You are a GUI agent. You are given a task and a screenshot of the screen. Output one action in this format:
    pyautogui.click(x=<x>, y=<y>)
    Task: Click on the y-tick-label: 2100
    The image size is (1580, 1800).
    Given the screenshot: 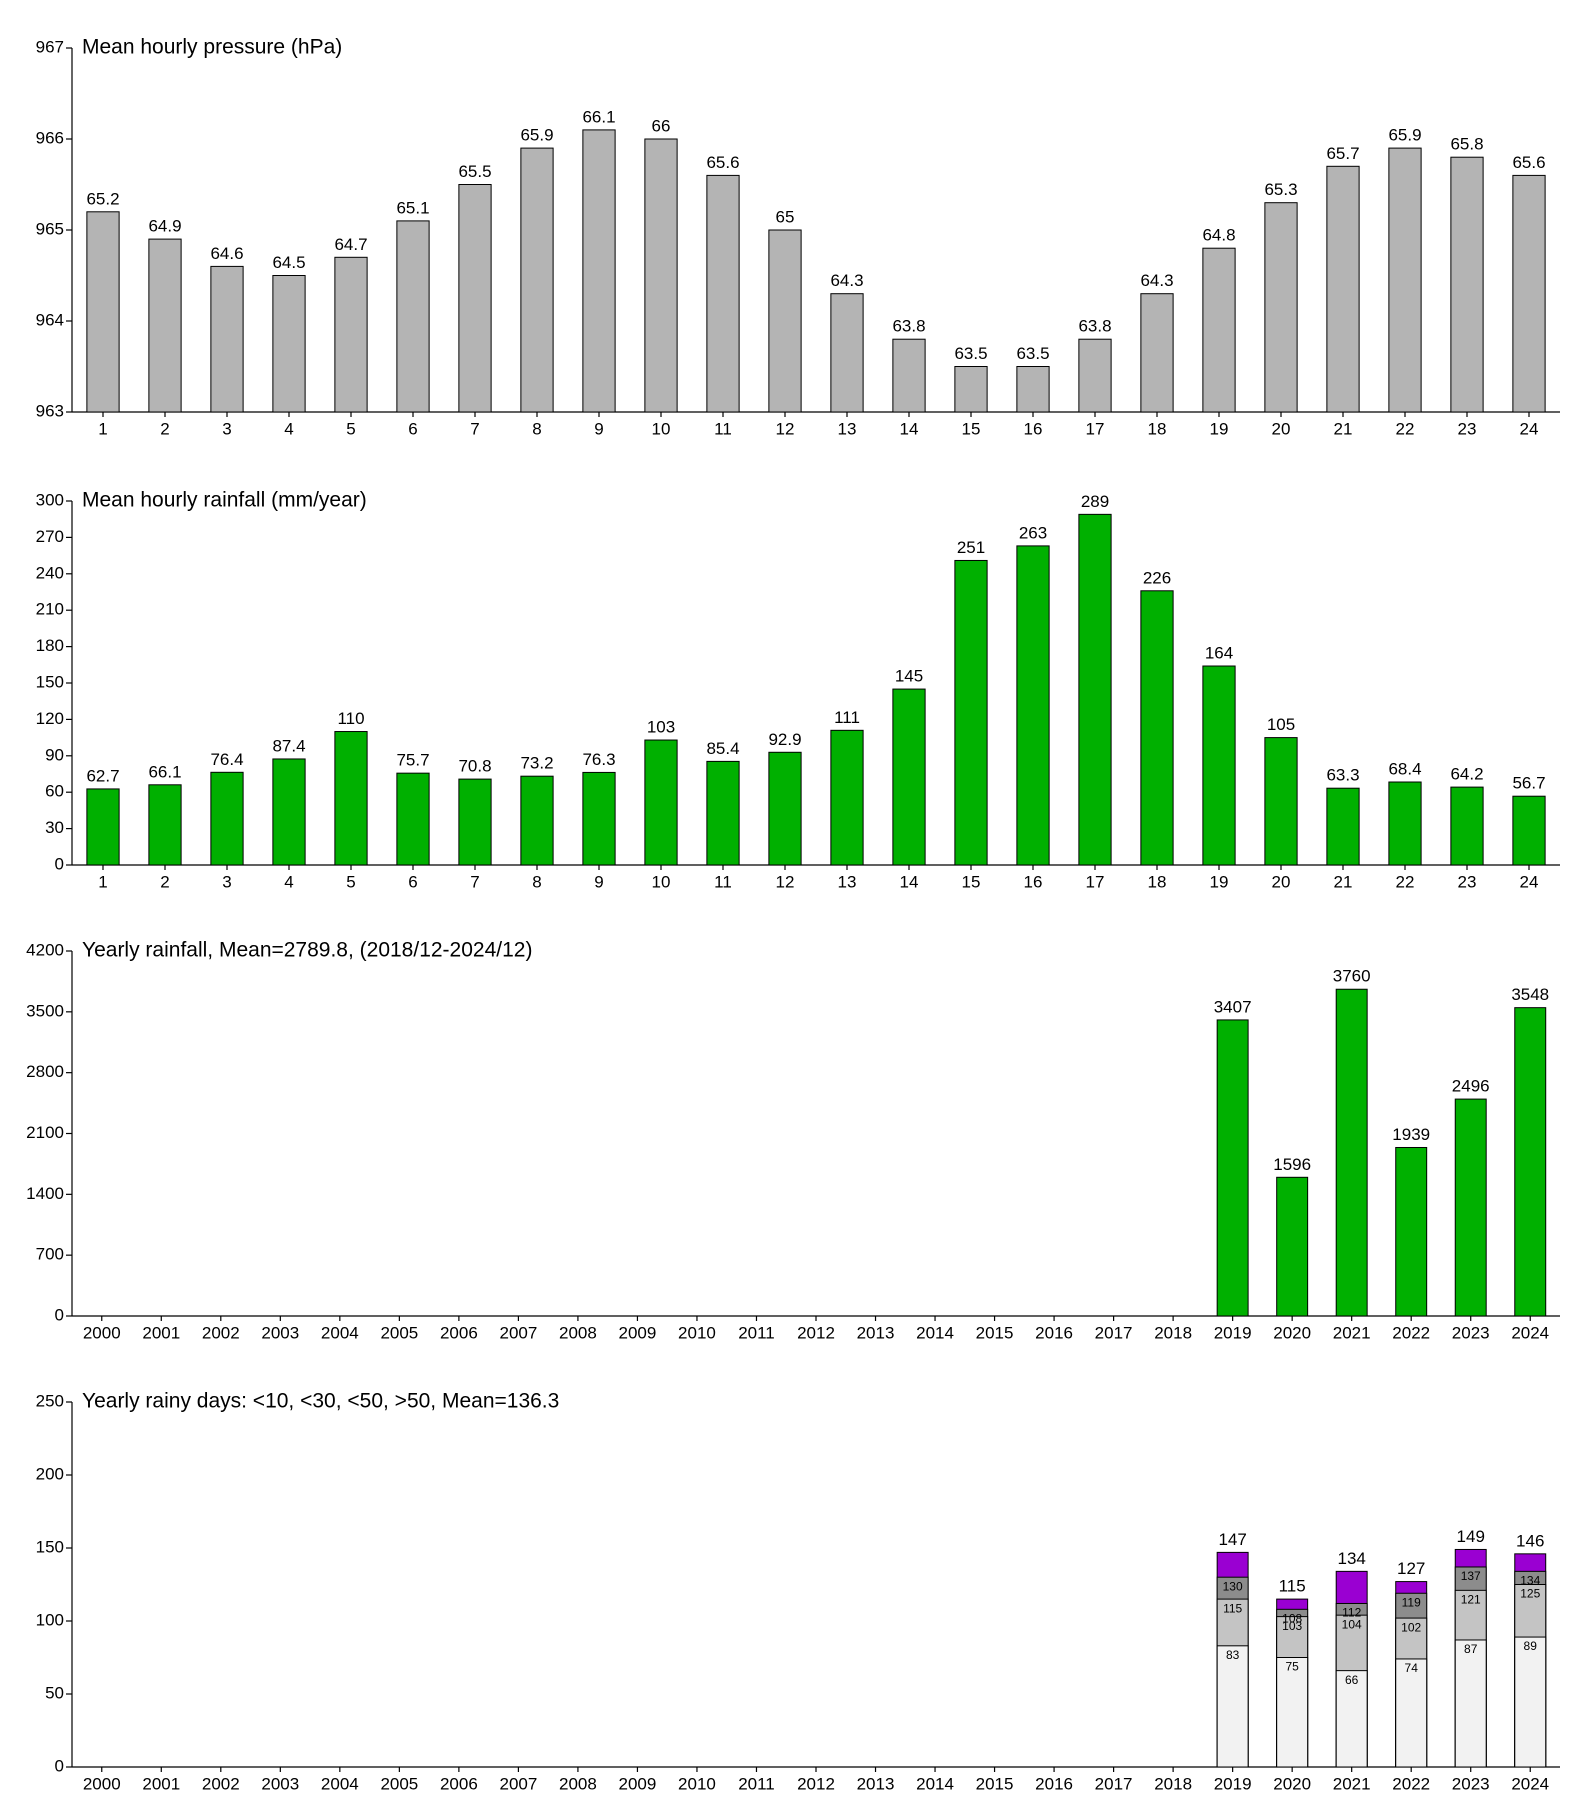 What is the action you would take?
    pyautogui.click(x=45, y=1132)
    